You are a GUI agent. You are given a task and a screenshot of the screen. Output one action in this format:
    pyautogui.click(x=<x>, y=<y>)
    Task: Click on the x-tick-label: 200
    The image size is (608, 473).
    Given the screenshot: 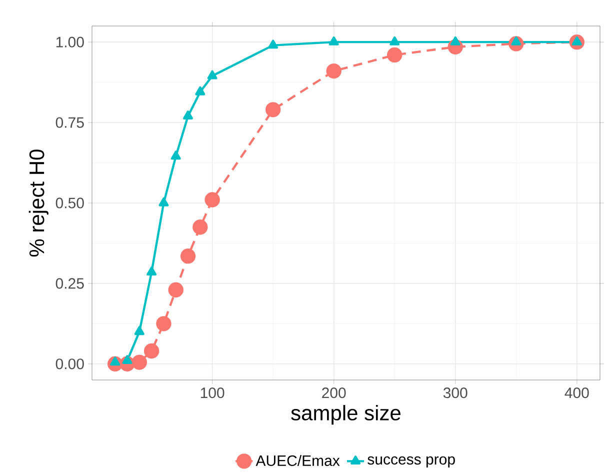 What is the action you would take?
    pyautogui.click(x=334, y=393)
    